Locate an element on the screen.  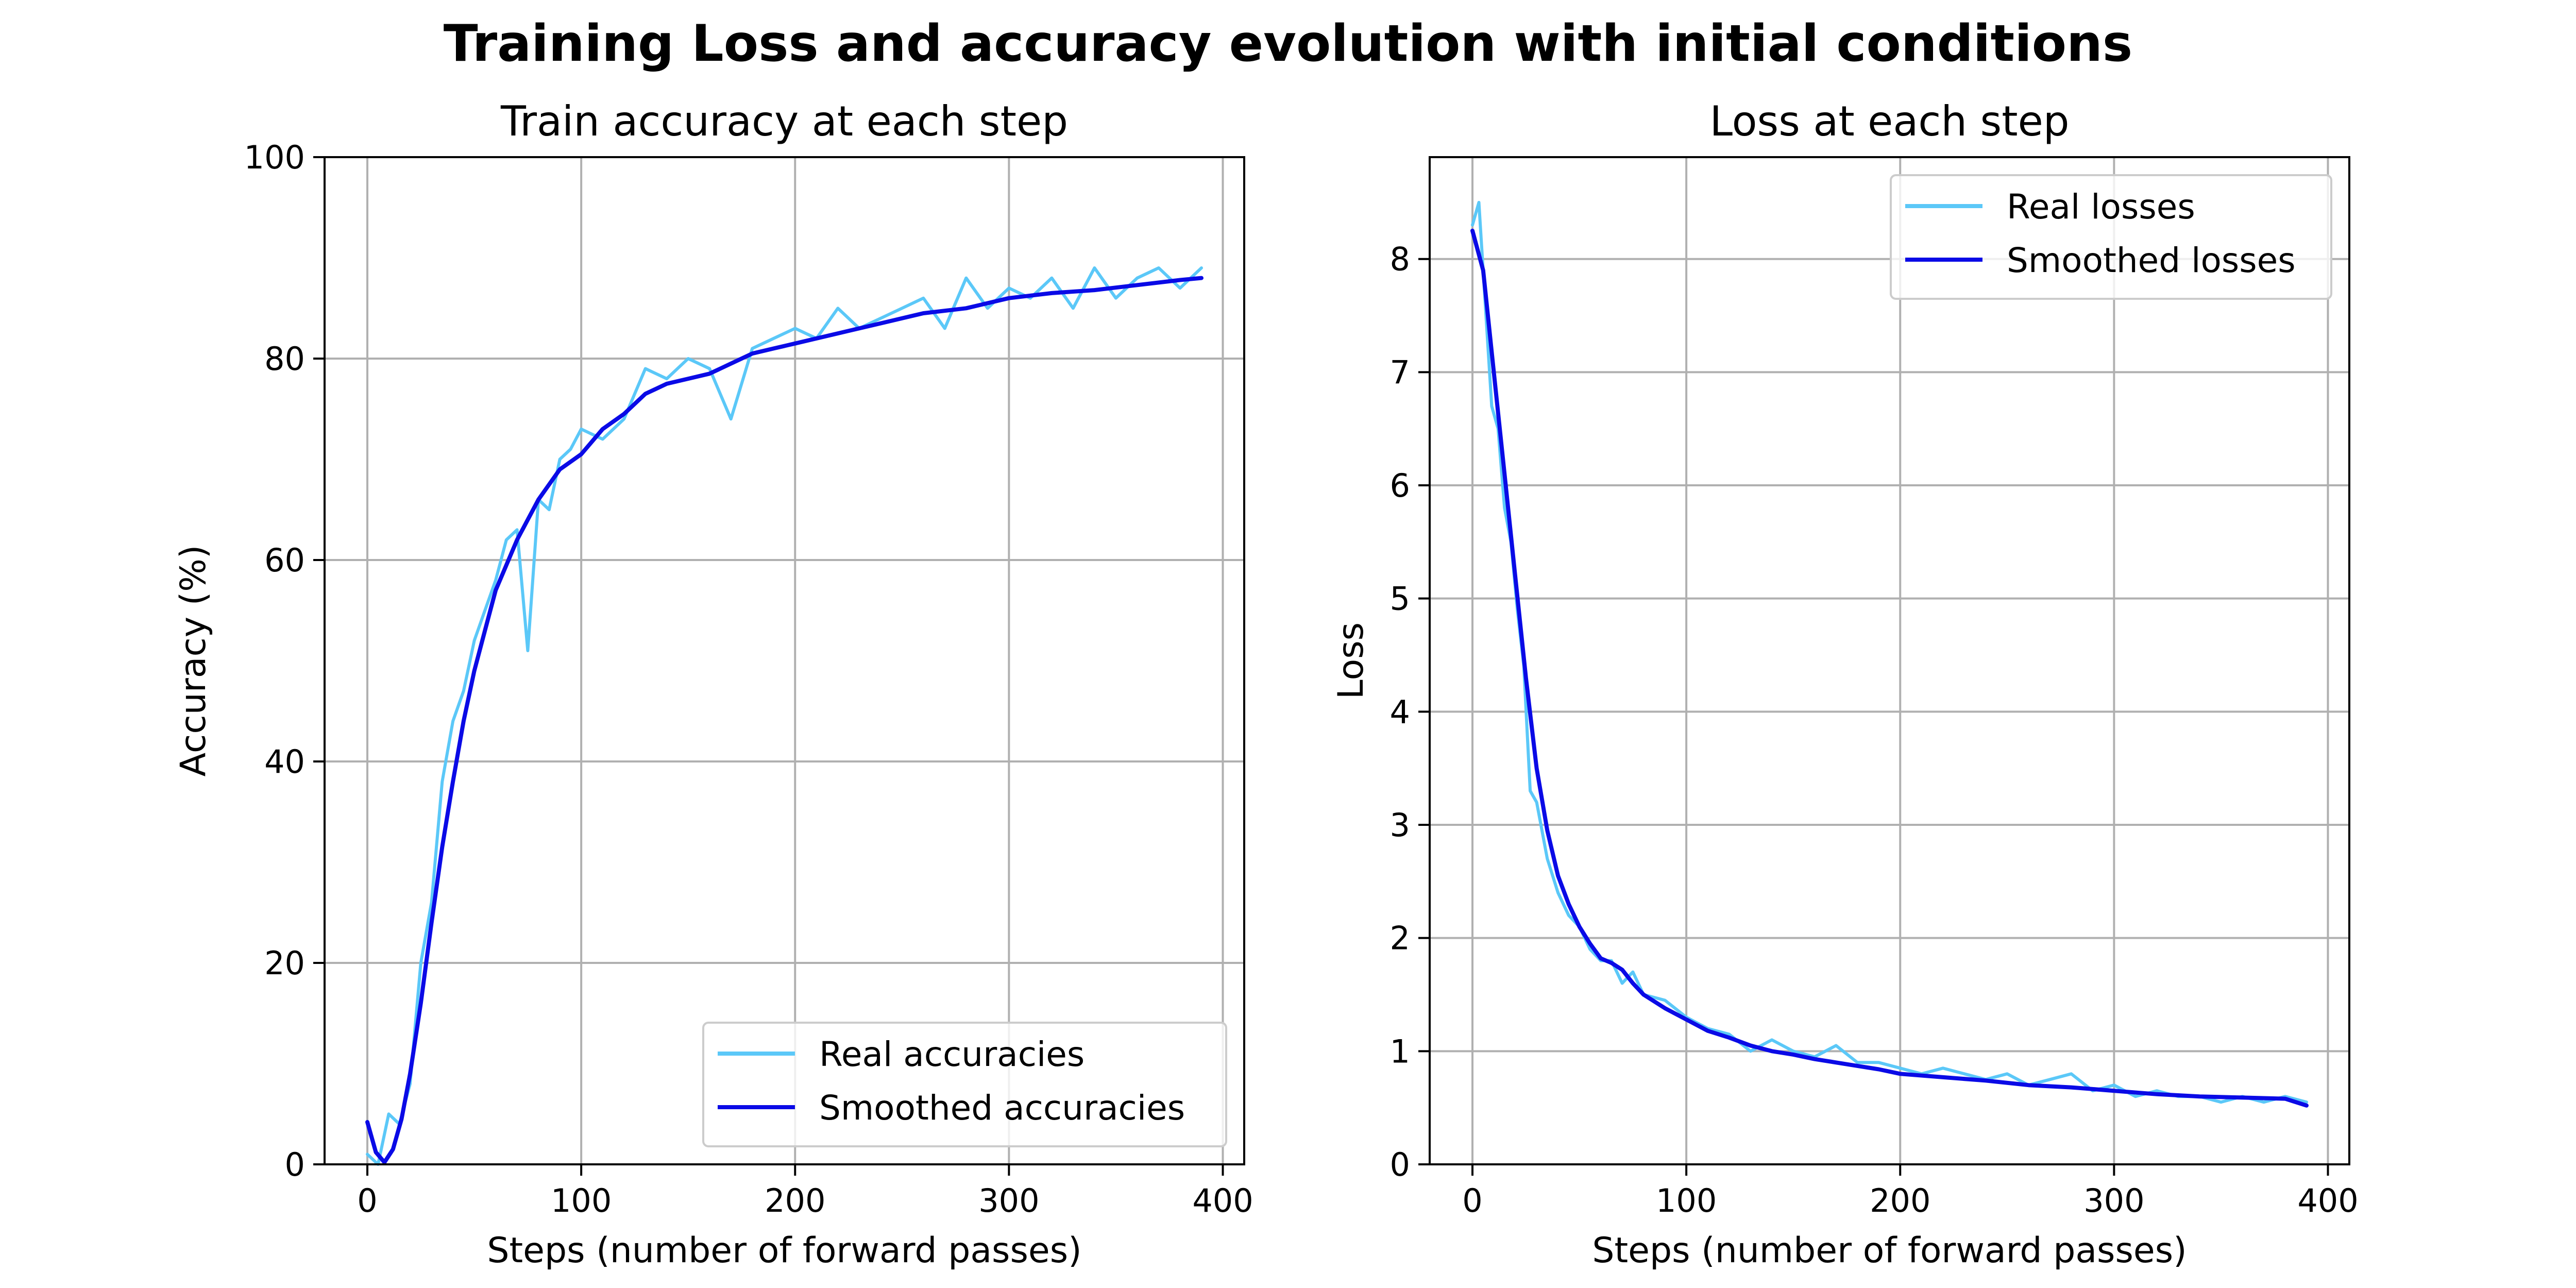
accuracy-x-tick-label: 400 is located at coordinates (1223, 1200).